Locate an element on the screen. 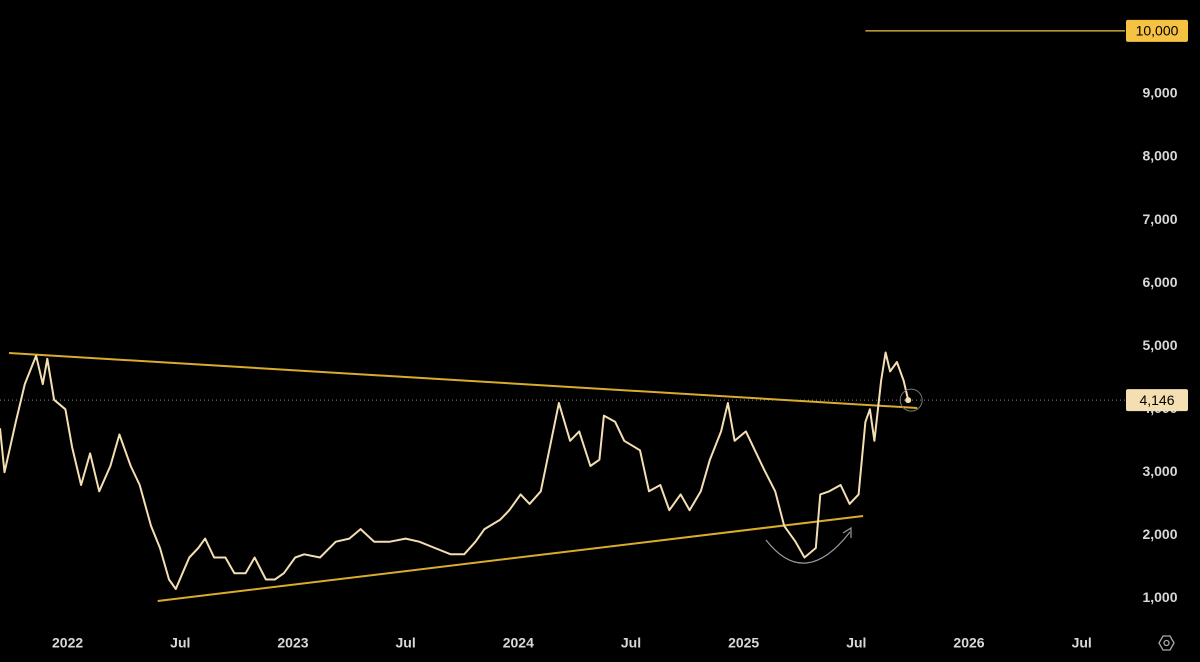 This screenshot has height=662, width=1200. y-tick-label: 7,000 is located at coordinates (1159, 219).